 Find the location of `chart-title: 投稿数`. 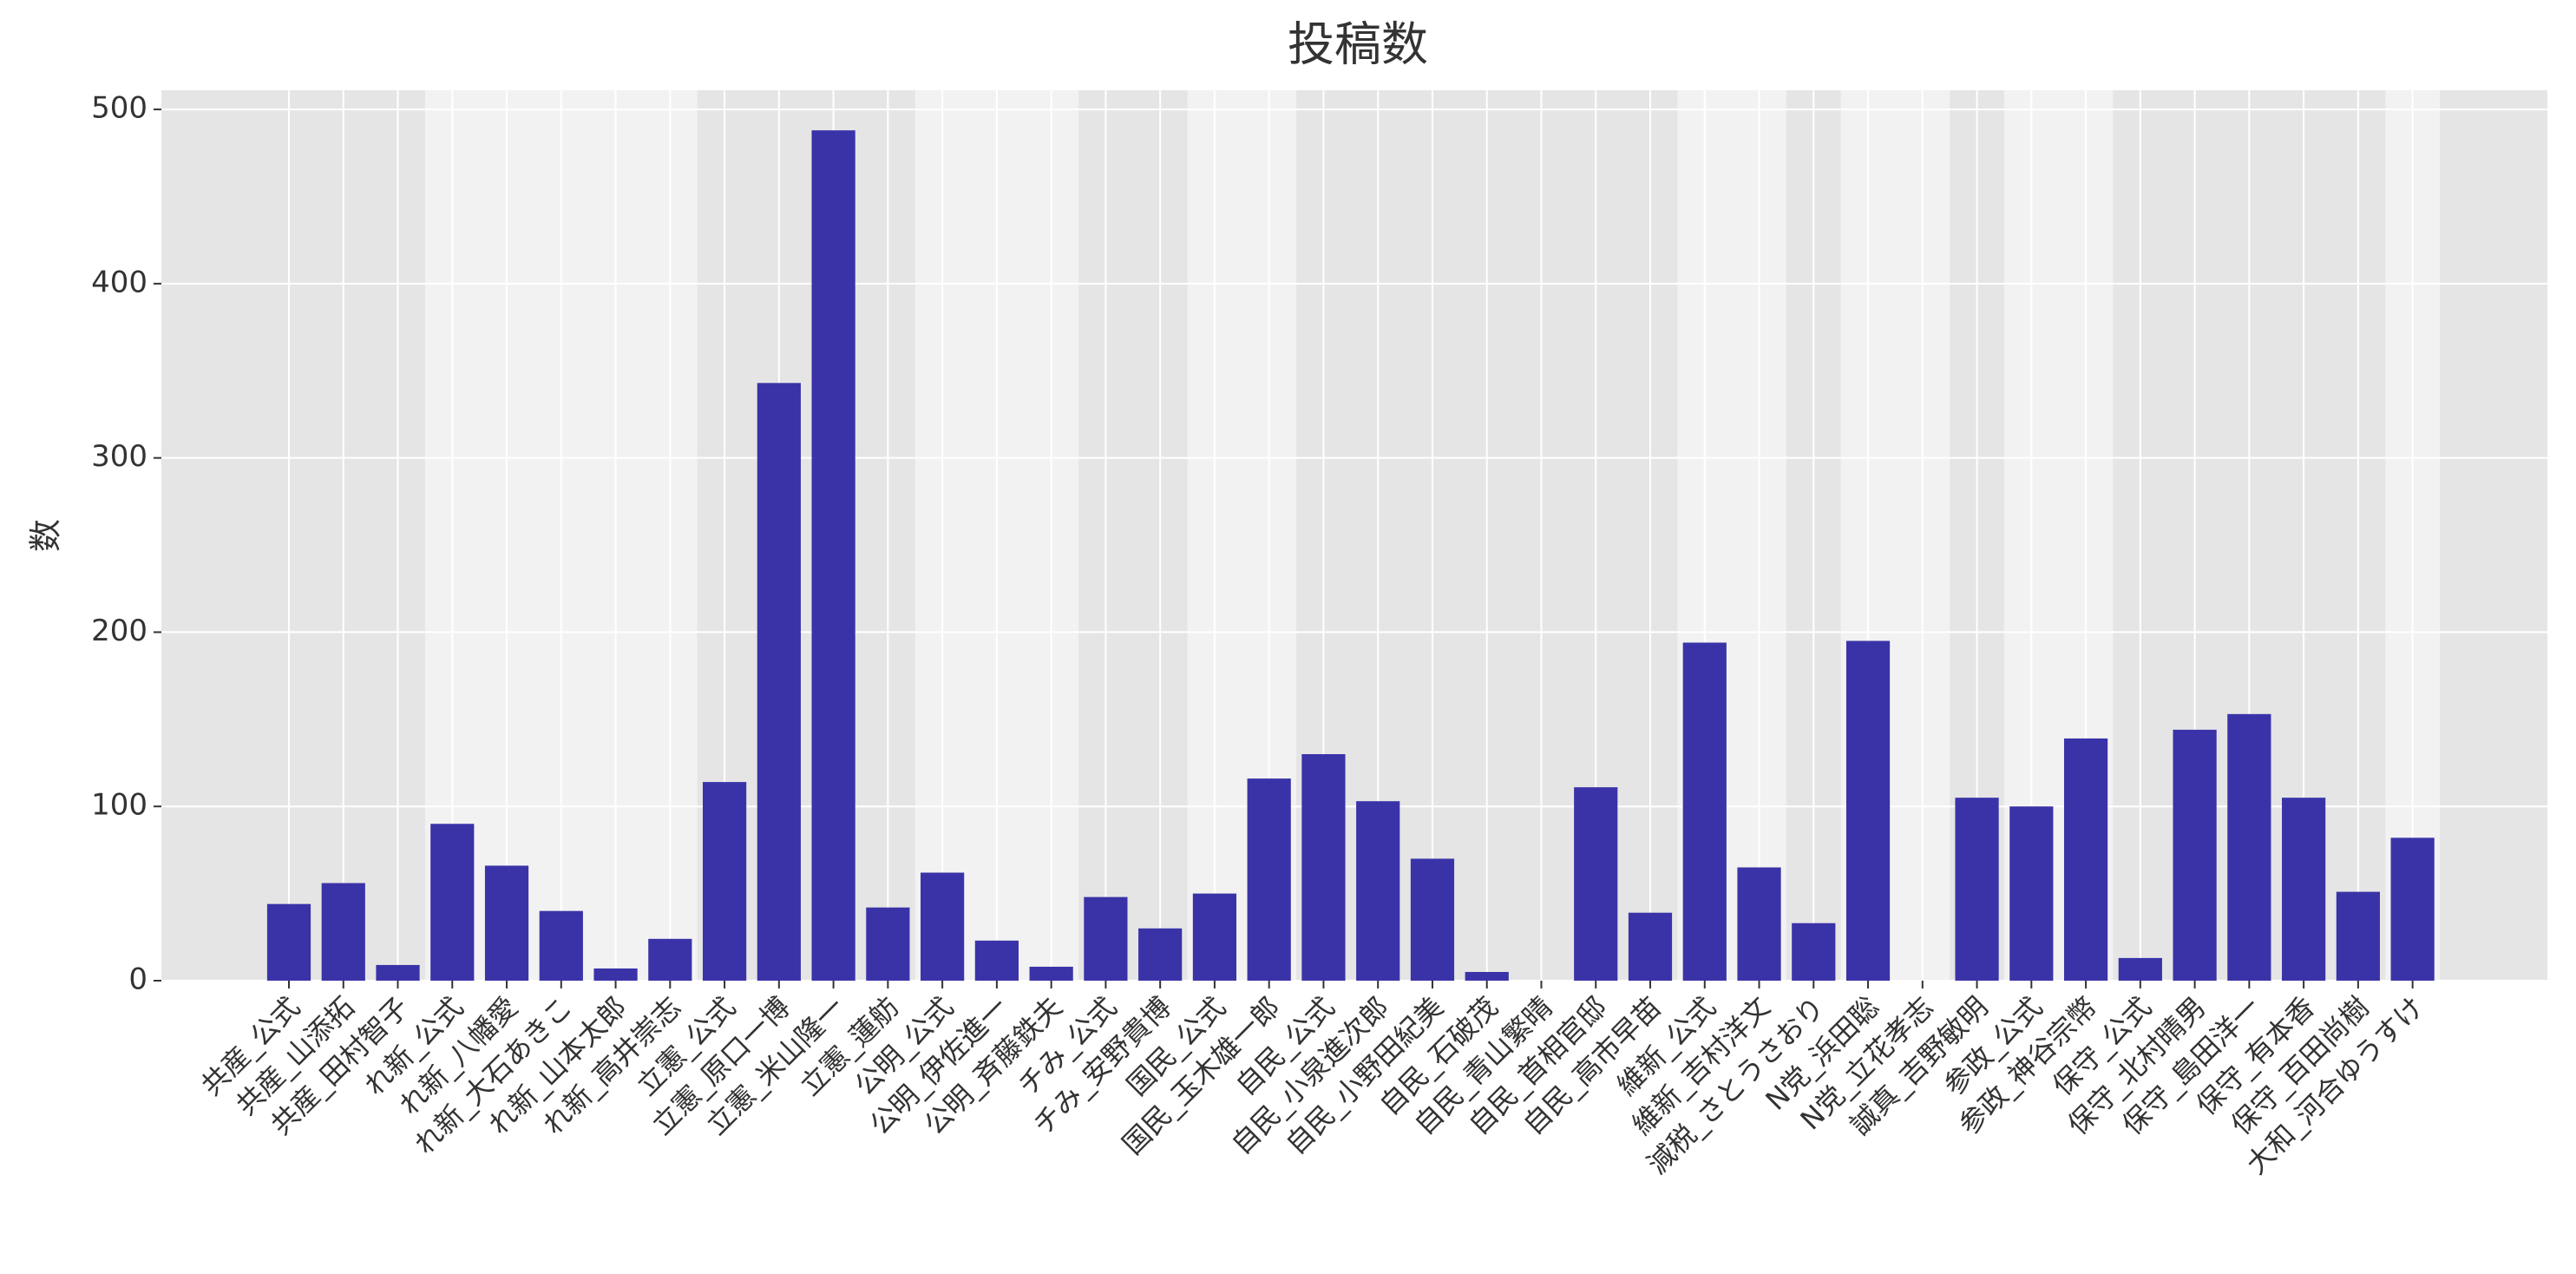

chart-title: 投稿数 is located at coordinates (1358, 44).